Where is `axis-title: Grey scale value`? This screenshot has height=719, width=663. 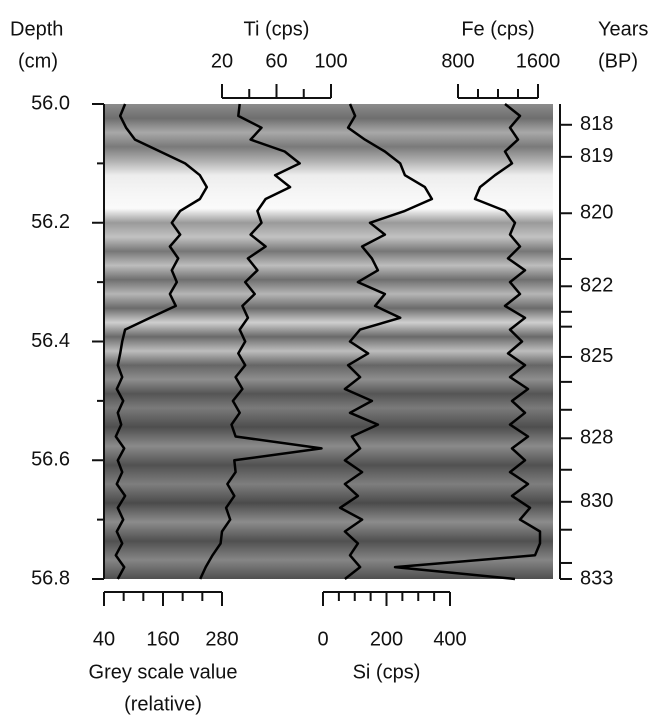 axis-title: Grey scale value is located at coordinates (163, 672).